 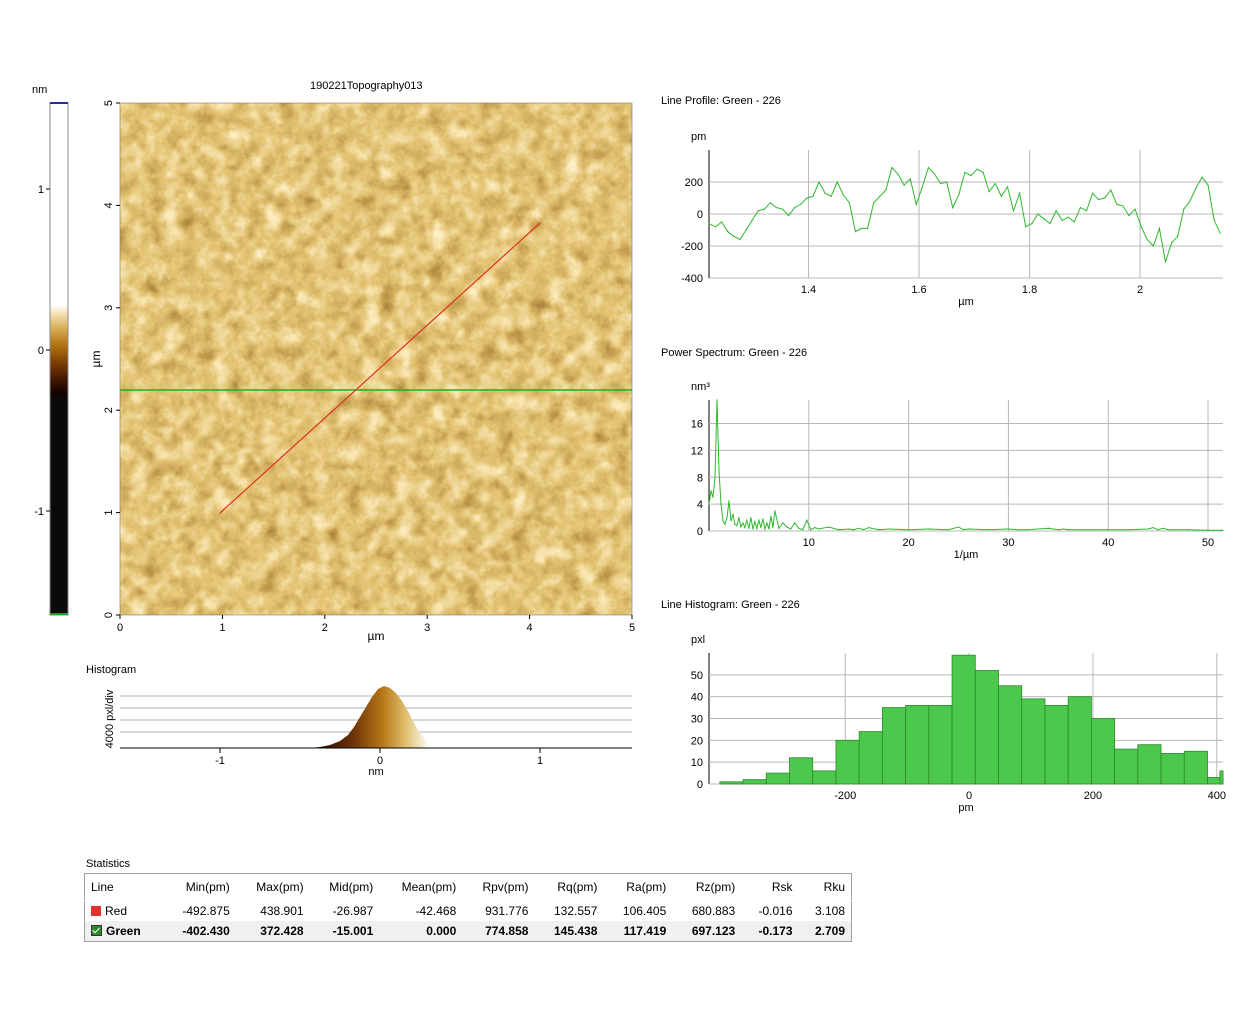 What do you see at coordinates (123, 931) in the screenshot?
I see `stats-line-cell: Green` at bounding box center [123, 931].